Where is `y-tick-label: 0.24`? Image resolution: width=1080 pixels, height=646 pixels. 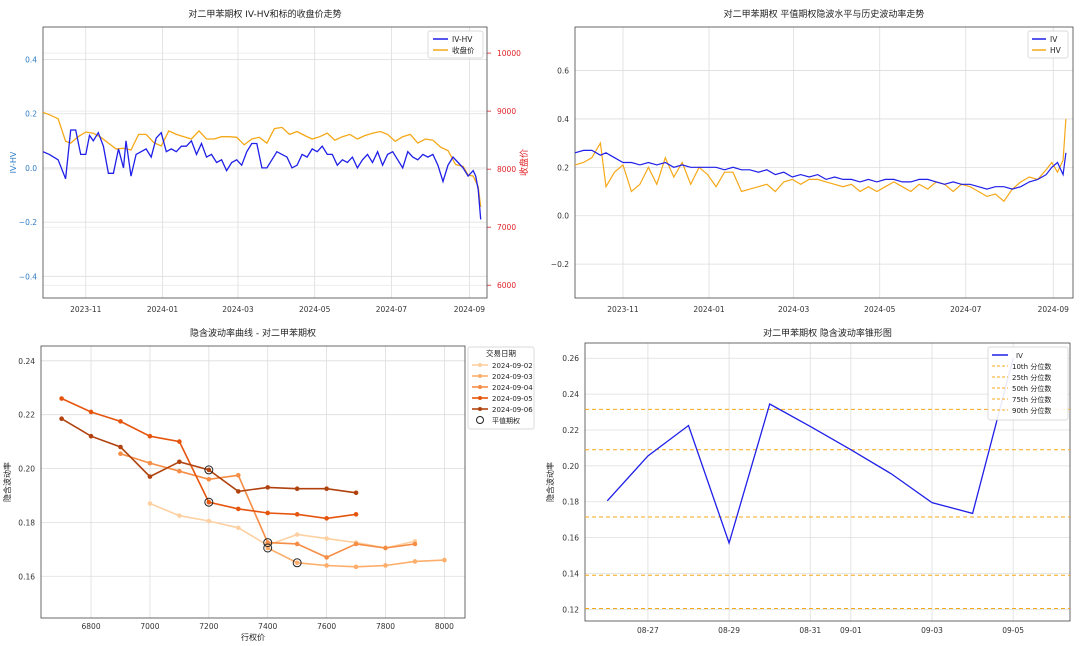
y-tick-label: 0.24 is located at coordinates (570, 394).